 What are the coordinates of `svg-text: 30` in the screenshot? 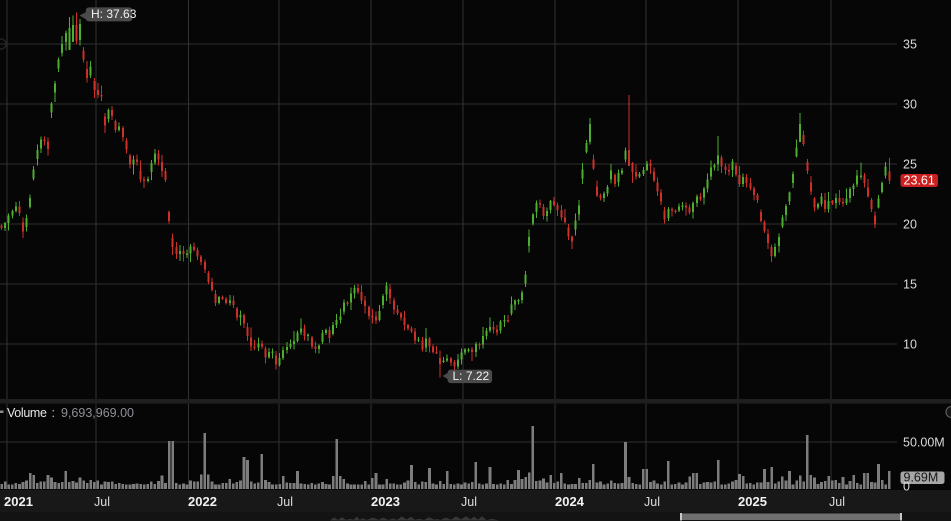 It's located at (910, 105).